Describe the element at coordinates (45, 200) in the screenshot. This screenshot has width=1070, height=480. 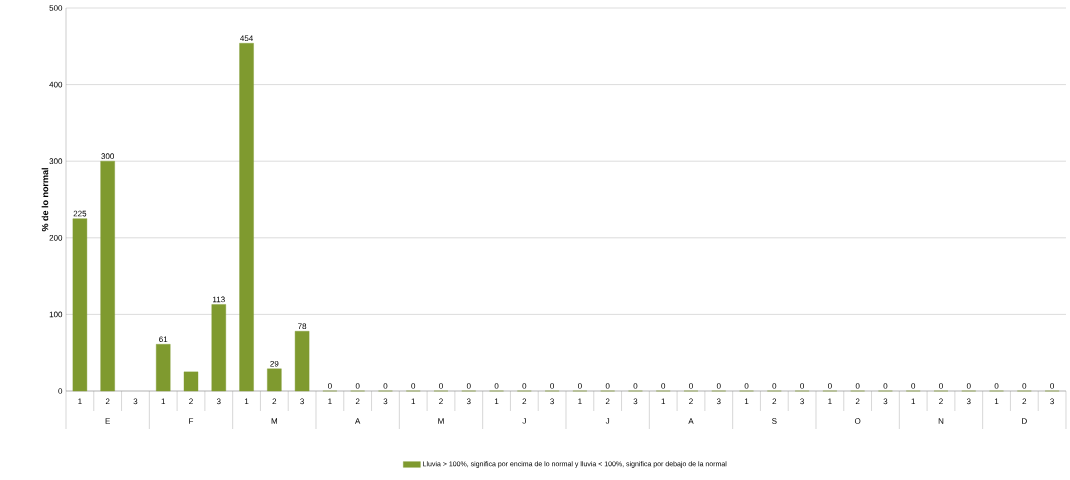
I see `y-axis-title: % de lo normal` at that location.